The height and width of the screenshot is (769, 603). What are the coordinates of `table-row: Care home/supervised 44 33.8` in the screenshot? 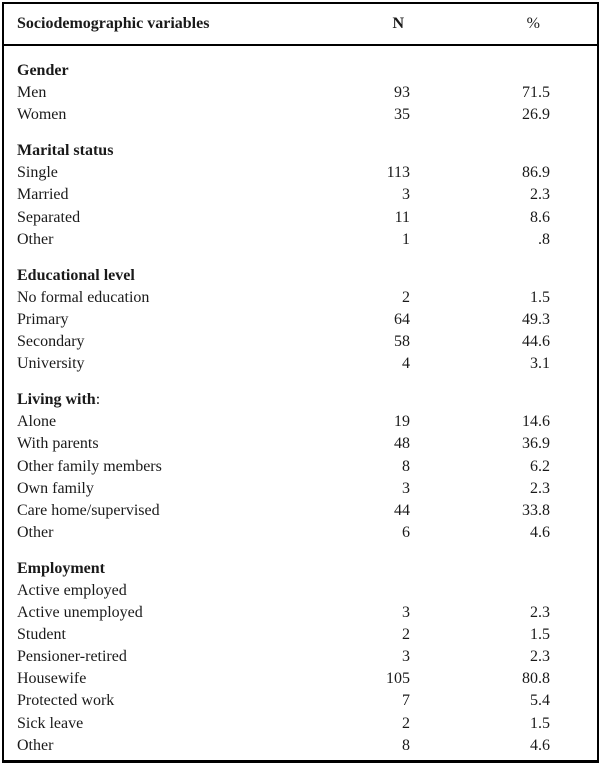 It's located at (300, 511).